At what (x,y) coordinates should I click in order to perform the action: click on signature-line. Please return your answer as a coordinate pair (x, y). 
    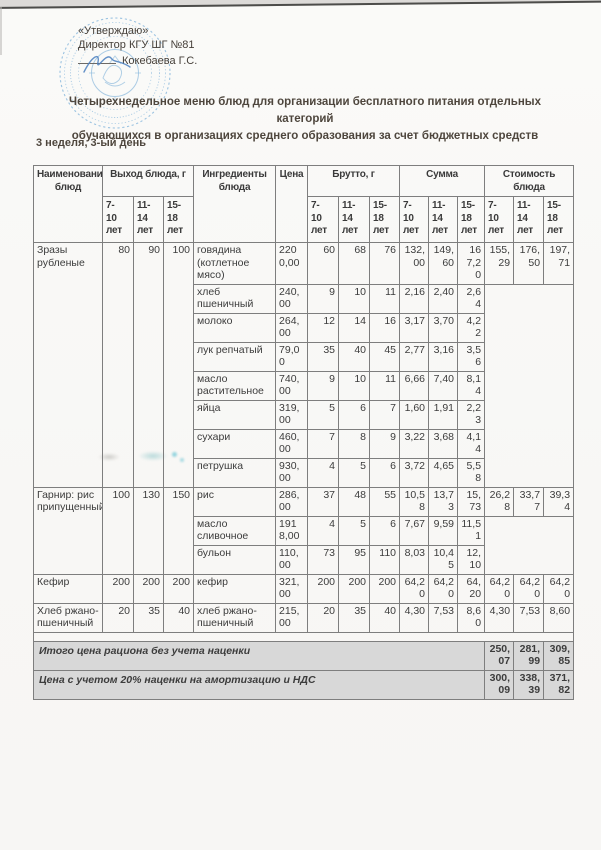
    Looking at the image, I should click on (97, 58).